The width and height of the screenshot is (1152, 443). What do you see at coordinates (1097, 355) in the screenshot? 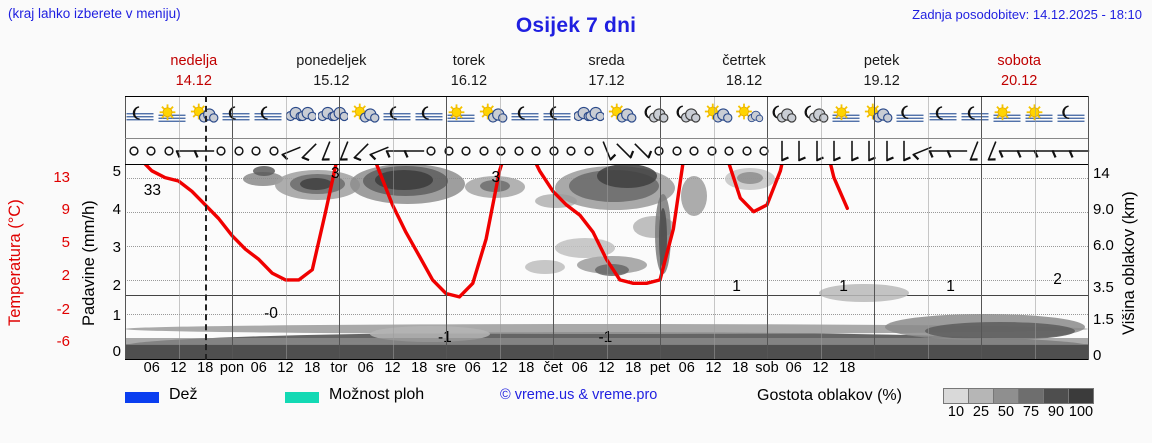
I see `cloud-height-tick: 0` at bounding box center [1097, 355].